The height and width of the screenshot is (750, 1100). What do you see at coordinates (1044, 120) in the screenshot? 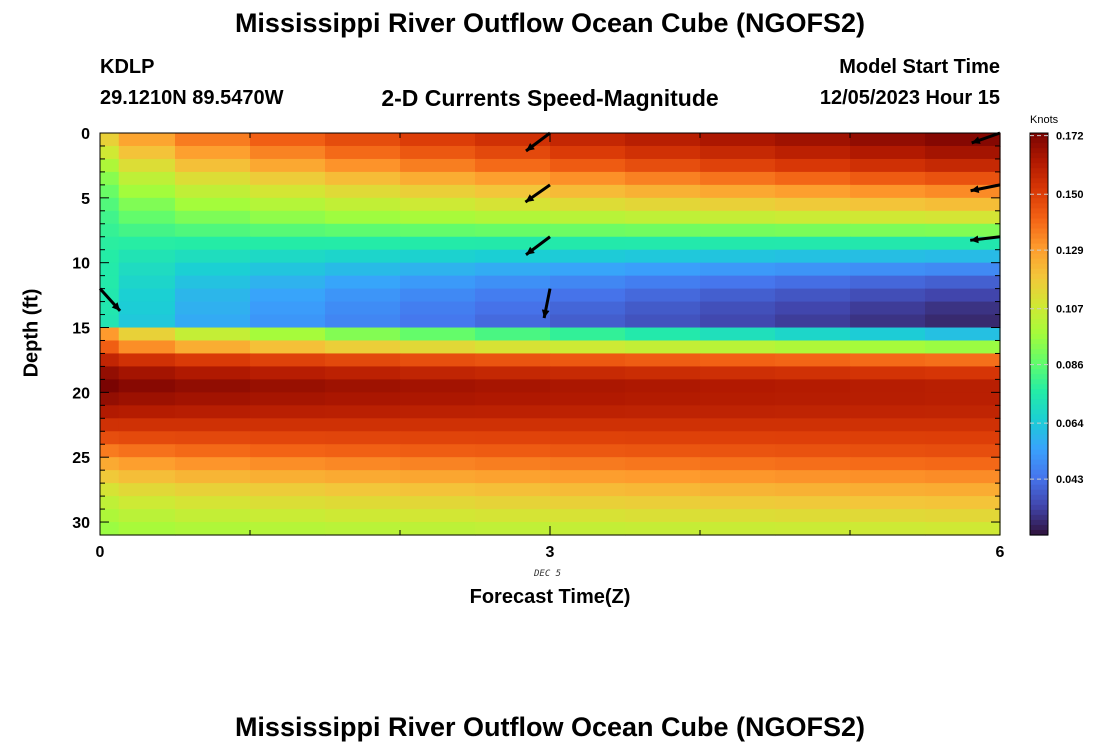
I see `colorbar-label: Knots` at bounding box center [1044, 120].